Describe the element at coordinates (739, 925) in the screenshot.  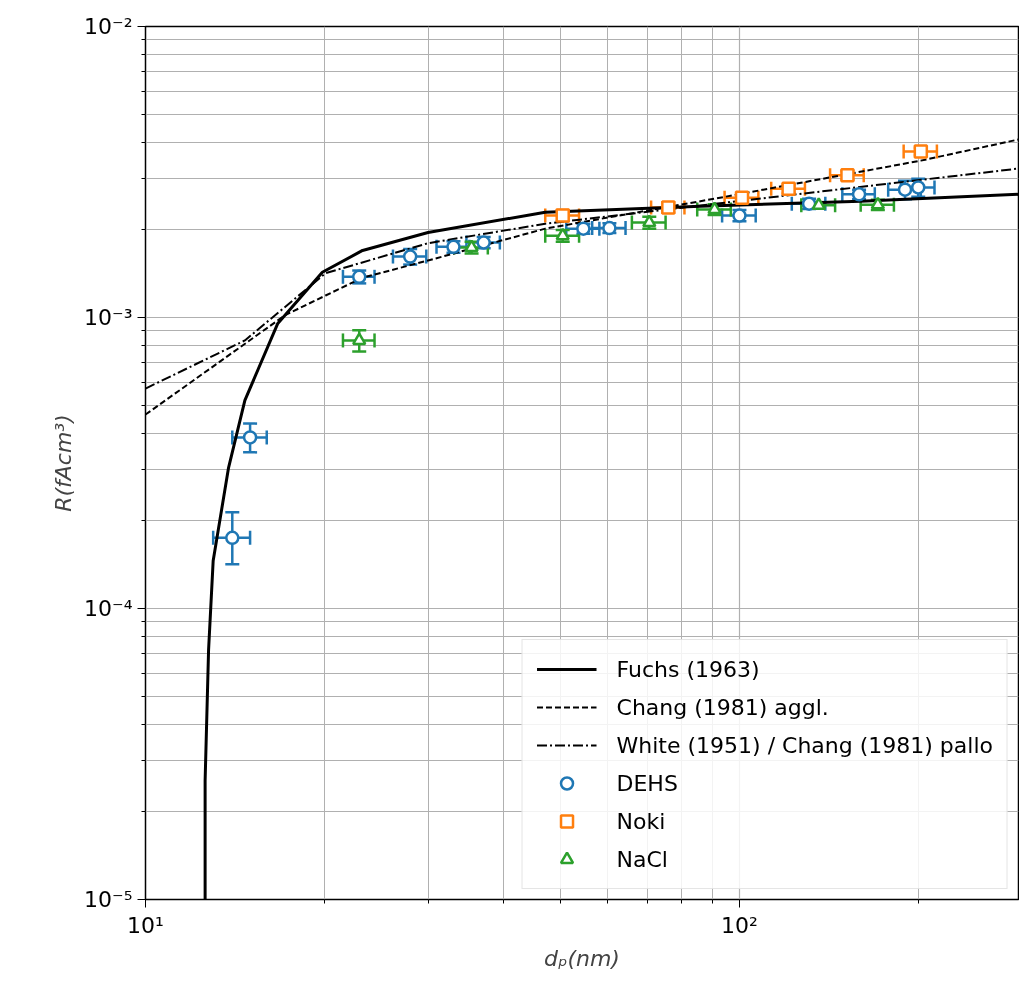
I see `x-tick-label: 10²` at that location.